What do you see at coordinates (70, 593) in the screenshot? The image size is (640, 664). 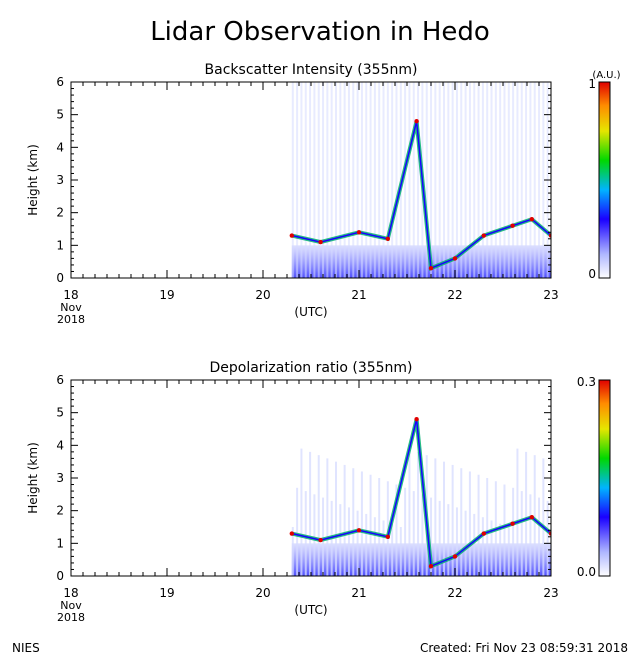 I see `x-tick-label: 18` at bounding box center [70, 593].